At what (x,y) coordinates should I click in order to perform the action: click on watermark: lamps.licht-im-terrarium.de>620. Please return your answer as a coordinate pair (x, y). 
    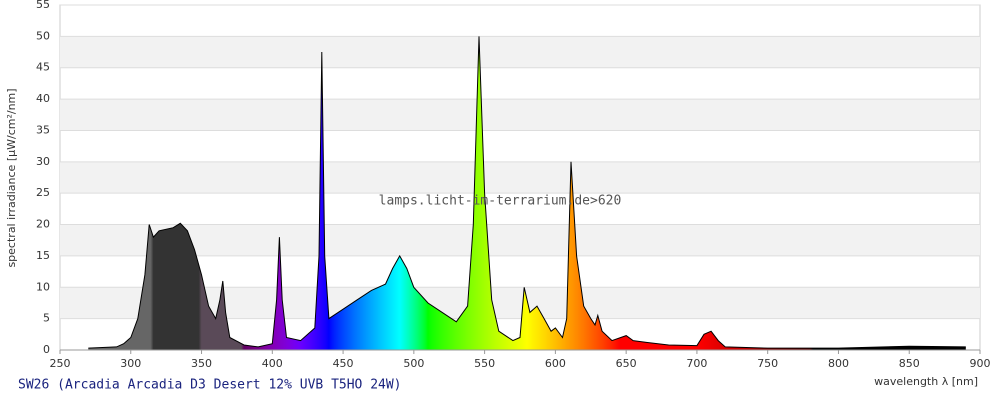
    Looking at the image, I should click on (500, 201).